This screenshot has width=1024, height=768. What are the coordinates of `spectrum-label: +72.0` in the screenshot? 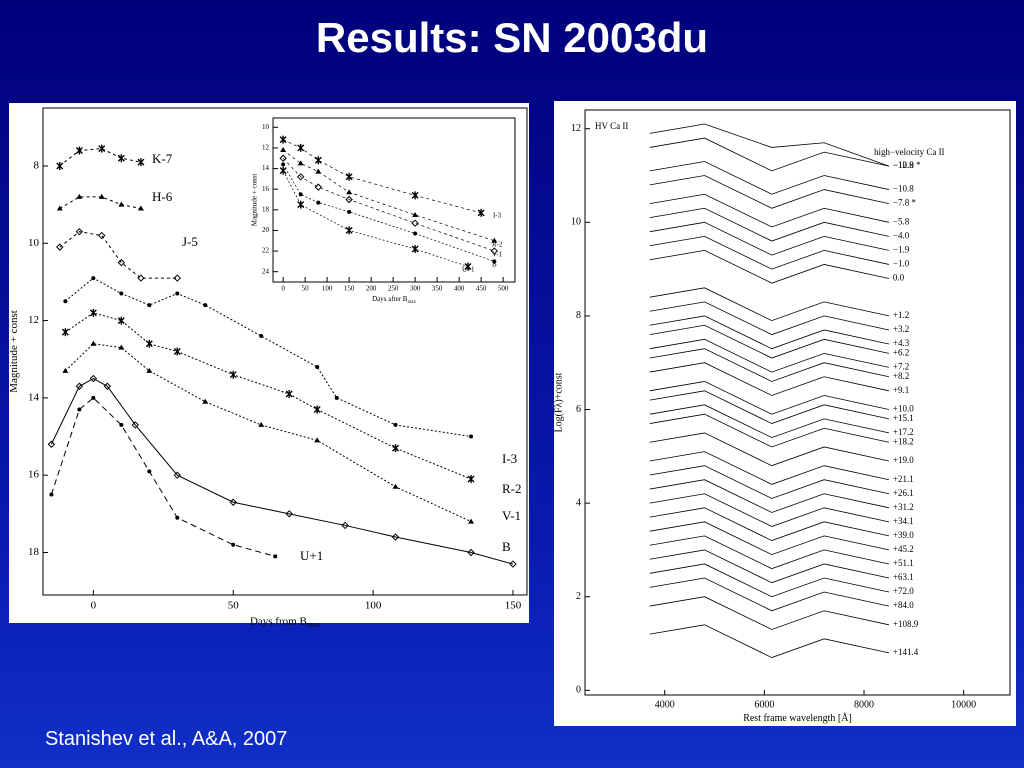 It's located at (903, 591).